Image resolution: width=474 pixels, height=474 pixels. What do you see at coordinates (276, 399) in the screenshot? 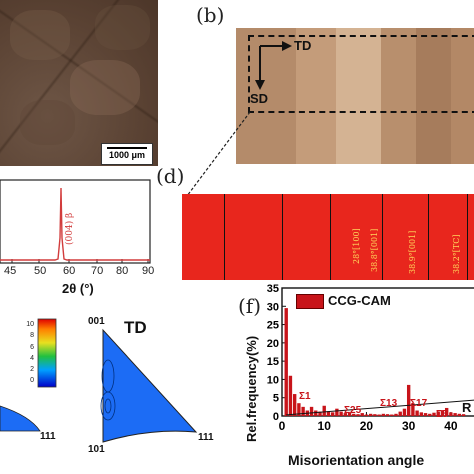
I see `y-tick-label: 5` at bounding box center [276, 399].